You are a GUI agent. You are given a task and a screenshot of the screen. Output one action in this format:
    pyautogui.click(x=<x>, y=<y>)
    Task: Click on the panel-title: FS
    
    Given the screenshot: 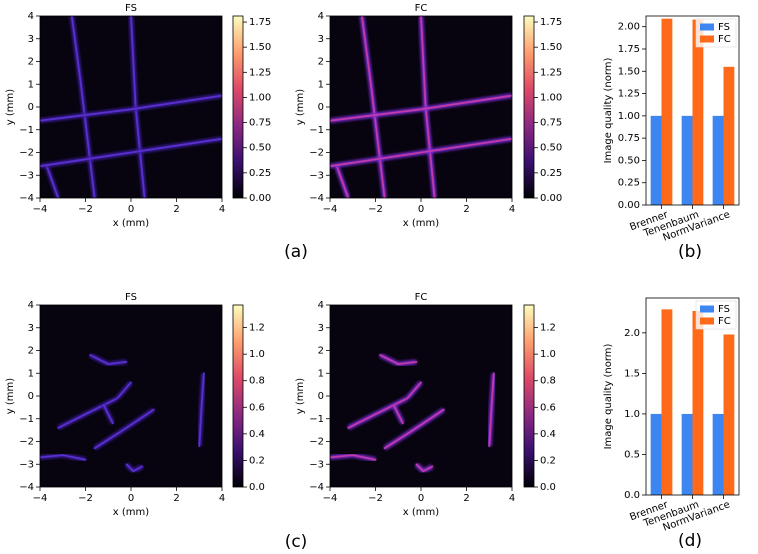 What is the action you would take?
    pyautogui.click(x=131, y=297)
    